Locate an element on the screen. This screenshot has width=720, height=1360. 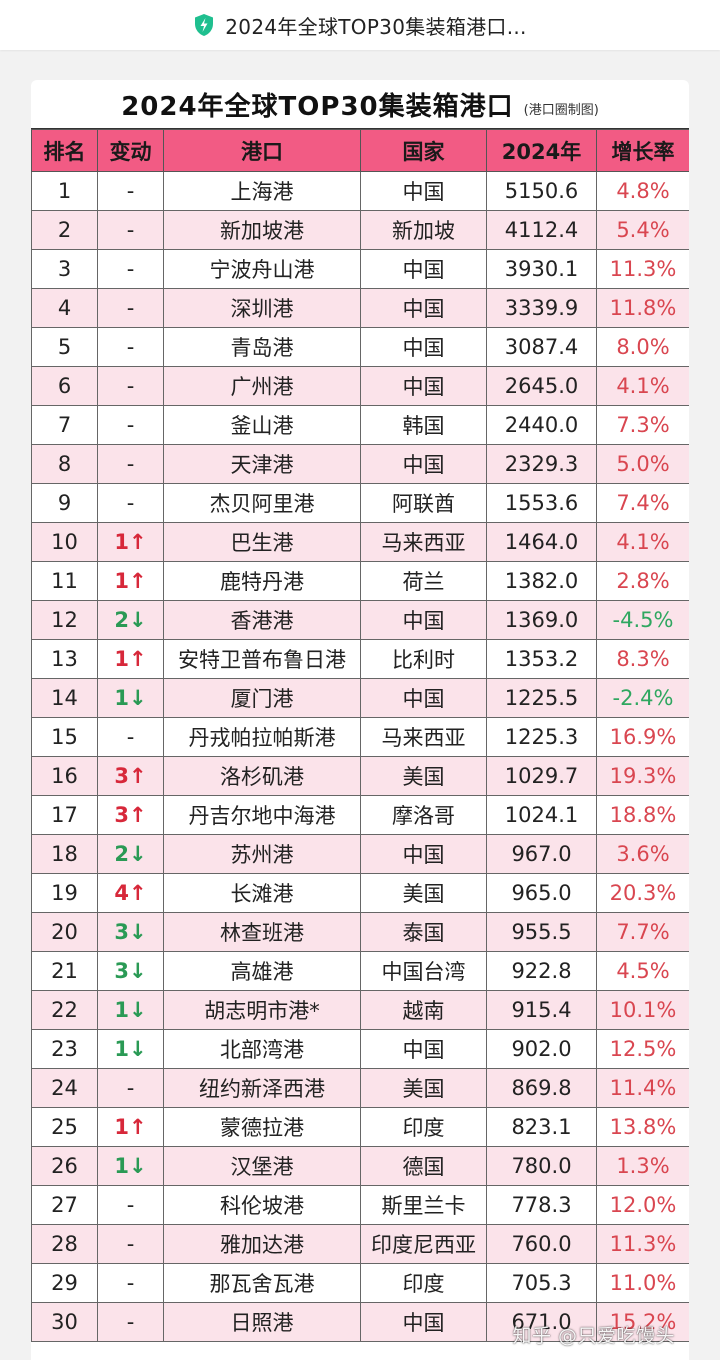
table-row: 6- 广州港 中国 2645.0 4.1% is located at coordinates (360, 386).